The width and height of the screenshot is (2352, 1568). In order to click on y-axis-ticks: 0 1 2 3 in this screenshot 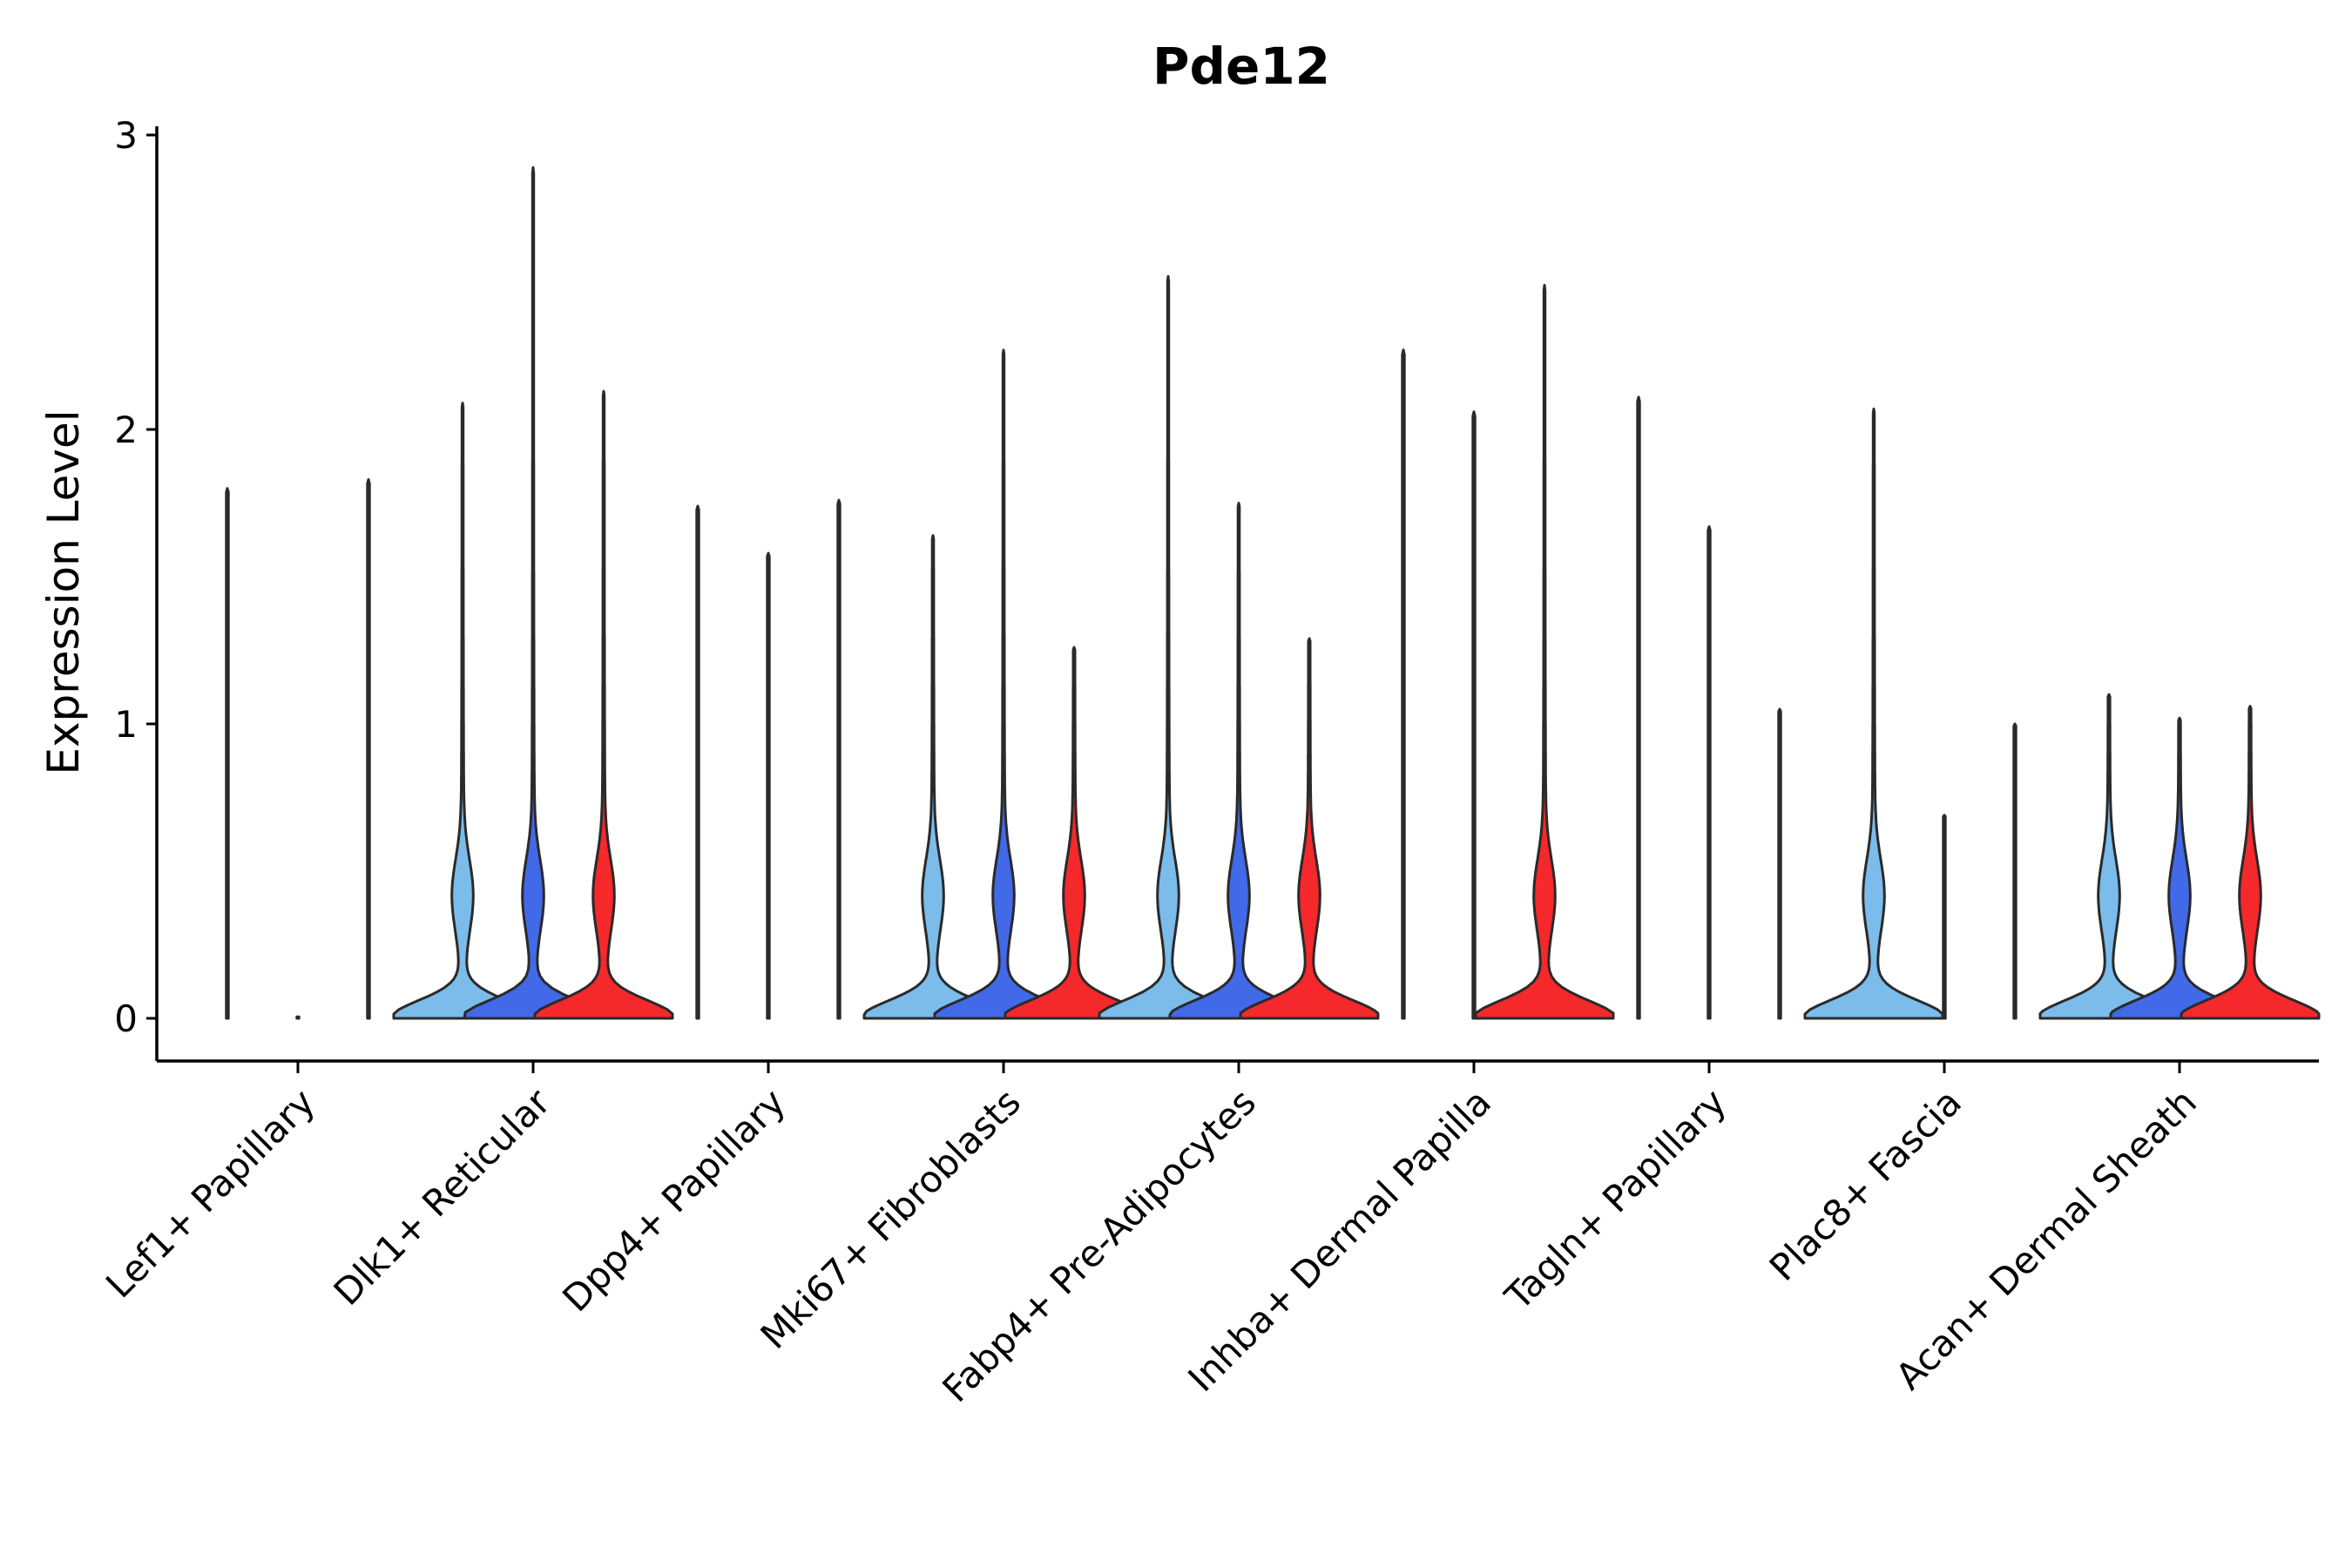, I will do `click(135, 577)`.